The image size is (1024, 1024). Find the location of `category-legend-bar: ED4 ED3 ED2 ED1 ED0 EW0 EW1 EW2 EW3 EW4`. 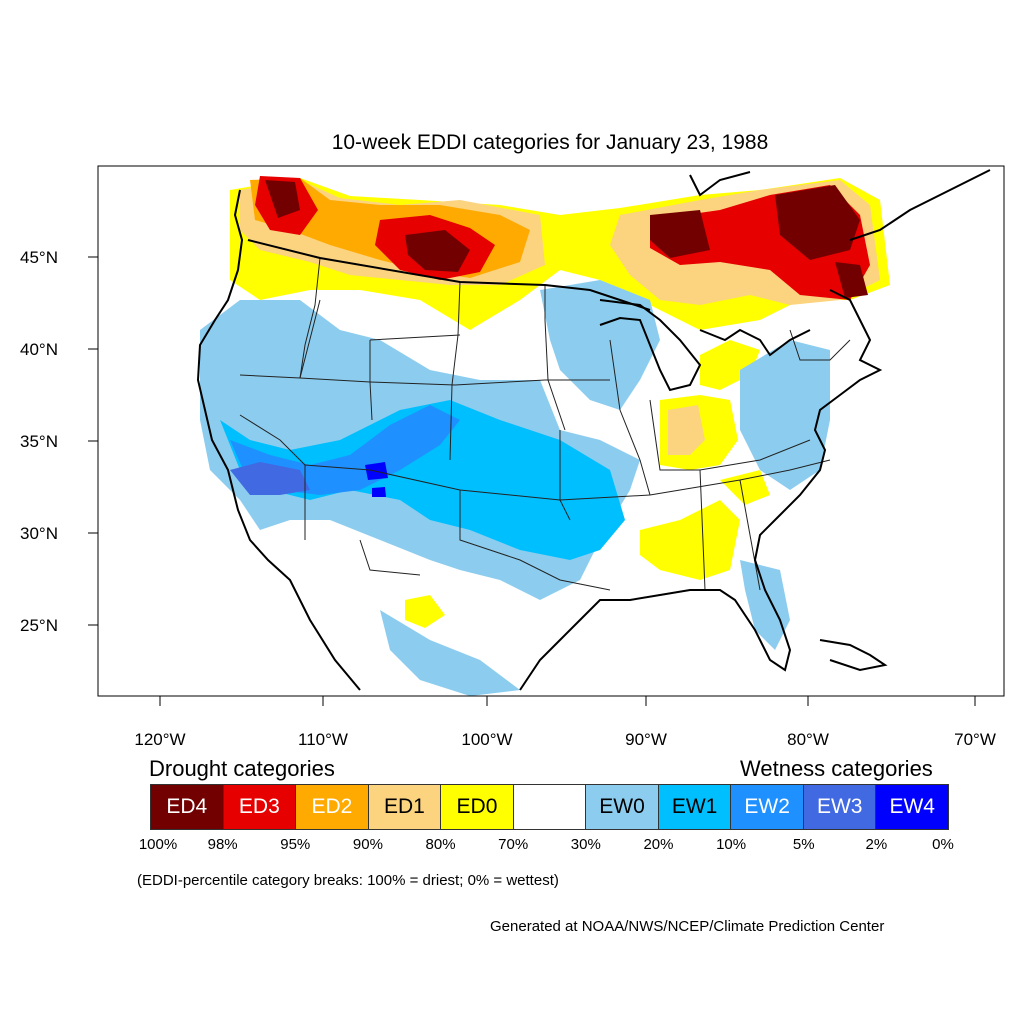

category-legend-bar: ED4 ED3 ED2 ED1 ED0 EW0 EW1 EW2 EW3 EW4 is located at coordinates (549, 807).